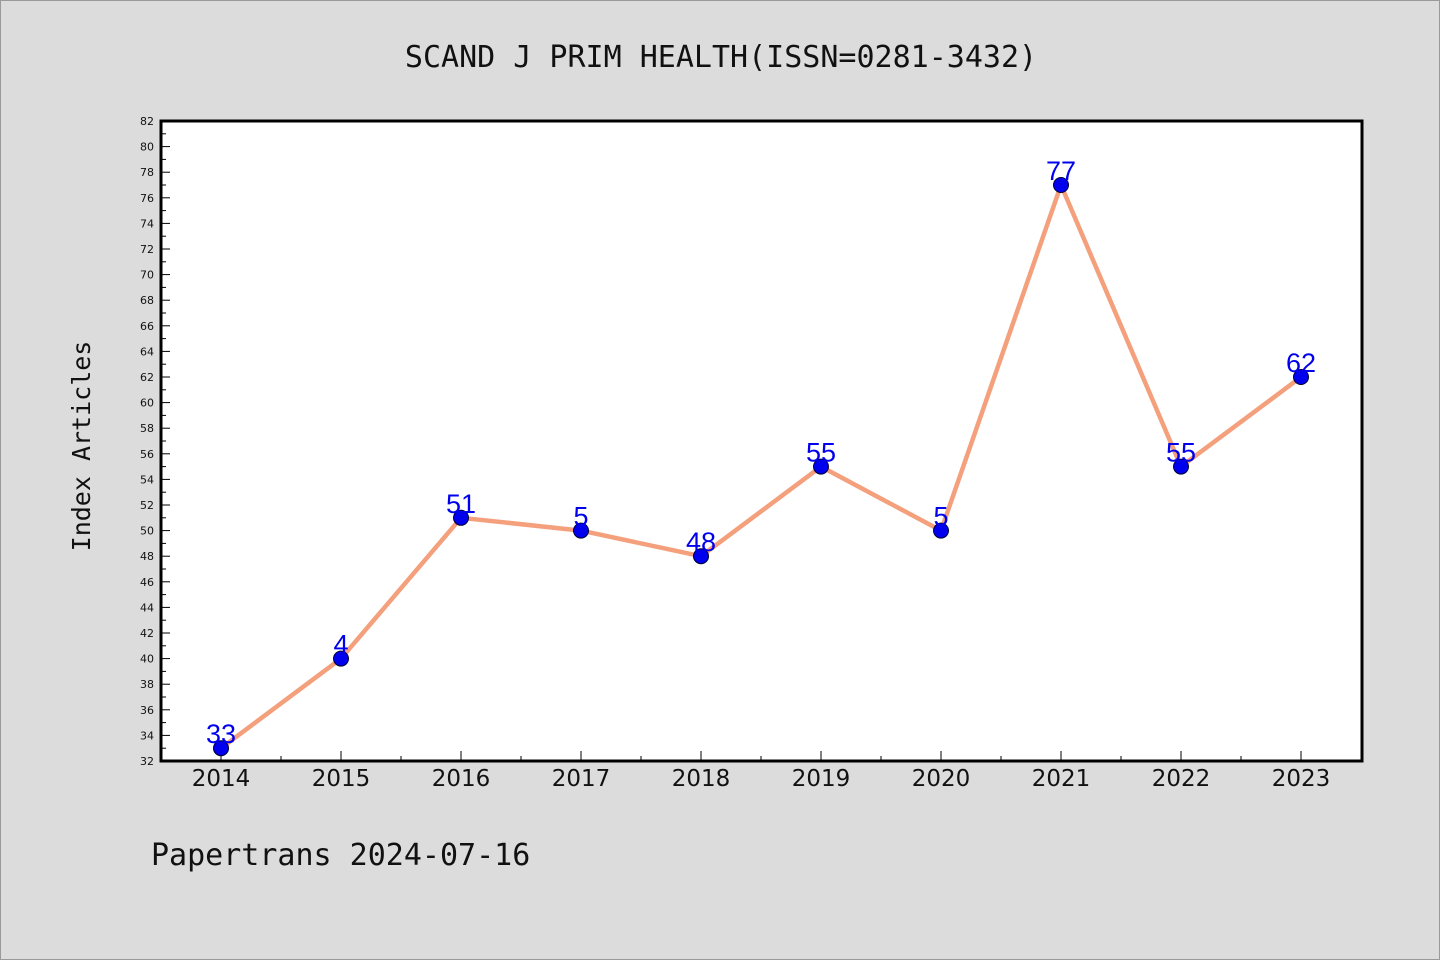 This screenshot has width=1440, height=960. I want to click on y-tick-label: 76, so click(147, 198).